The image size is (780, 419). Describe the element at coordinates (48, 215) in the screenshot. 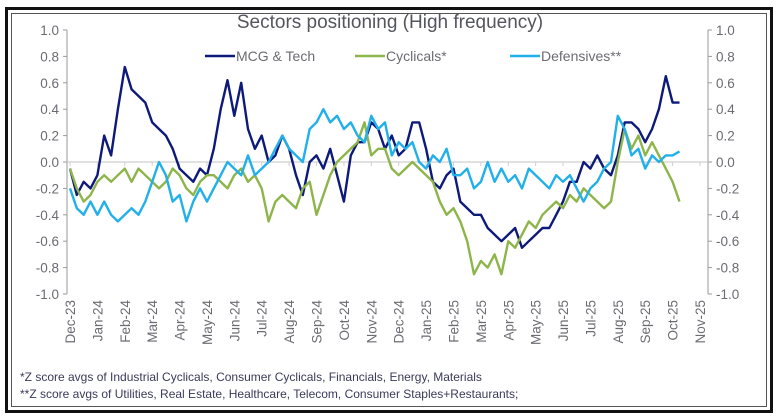

I see `left-y-tick-label: -0.4` at that location.